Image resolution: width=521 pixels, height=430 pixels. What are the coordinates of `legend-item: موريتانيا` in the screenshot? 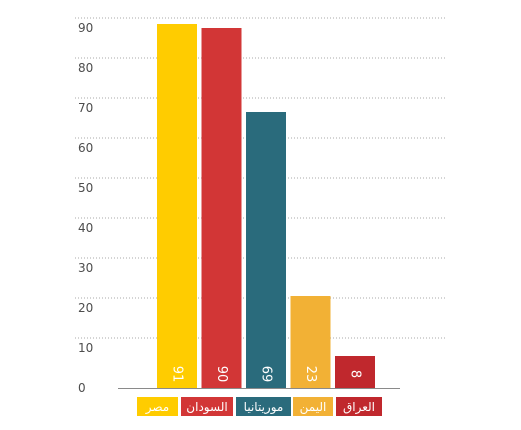 It's located at (263, 406).